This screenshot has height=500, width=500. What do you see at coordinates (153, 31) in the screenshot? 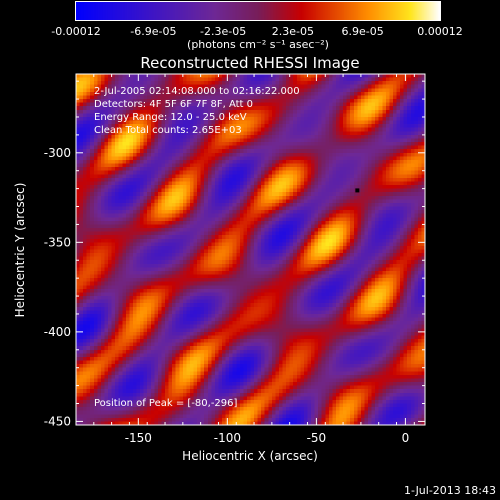
I see `colorbar-tick-label: -6.9e-05` at bounding box center [153, 31].